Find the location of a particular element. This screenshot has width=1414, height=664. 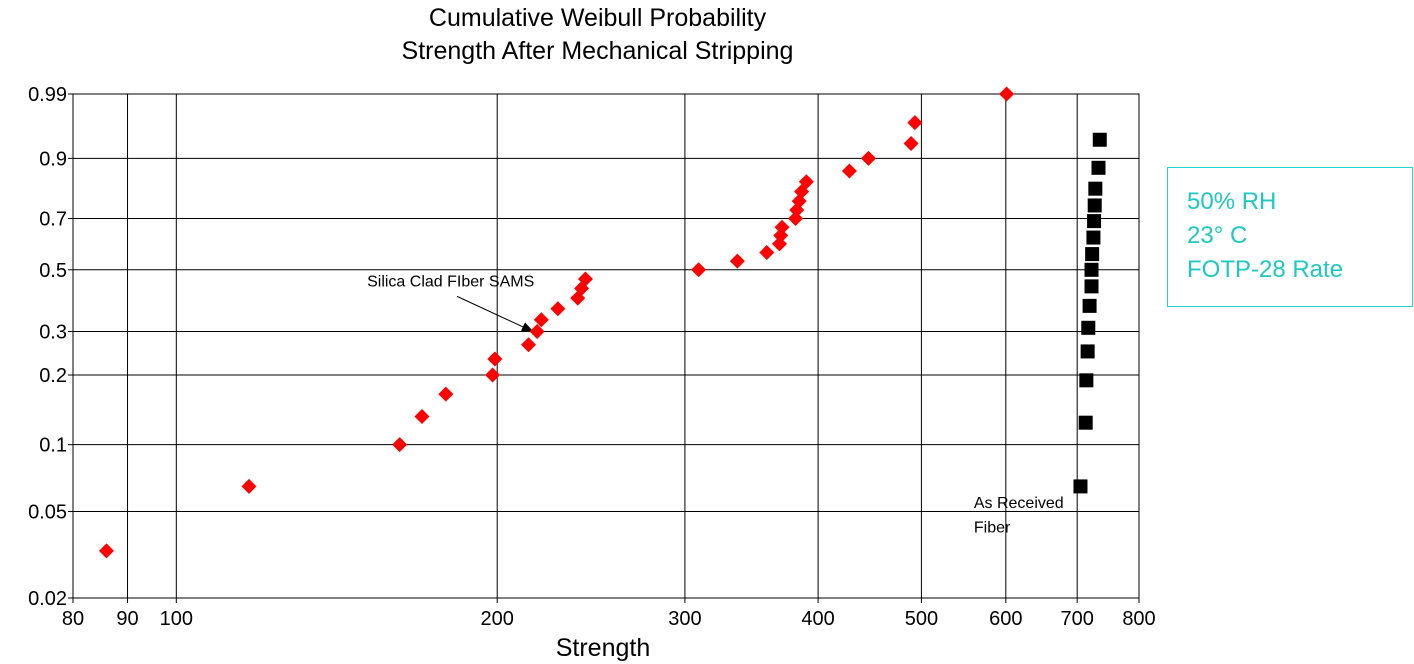

x-tick-label: 800 is located at coordinates (1138, 619).